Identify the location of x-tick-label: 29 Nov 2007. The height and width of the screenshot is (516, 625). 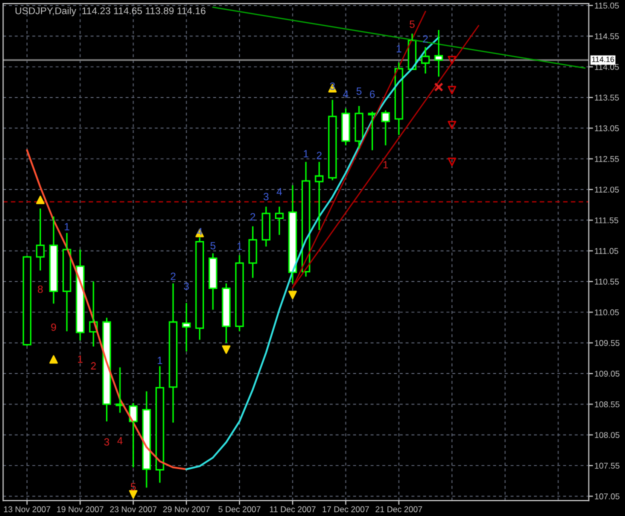
(186, 509).